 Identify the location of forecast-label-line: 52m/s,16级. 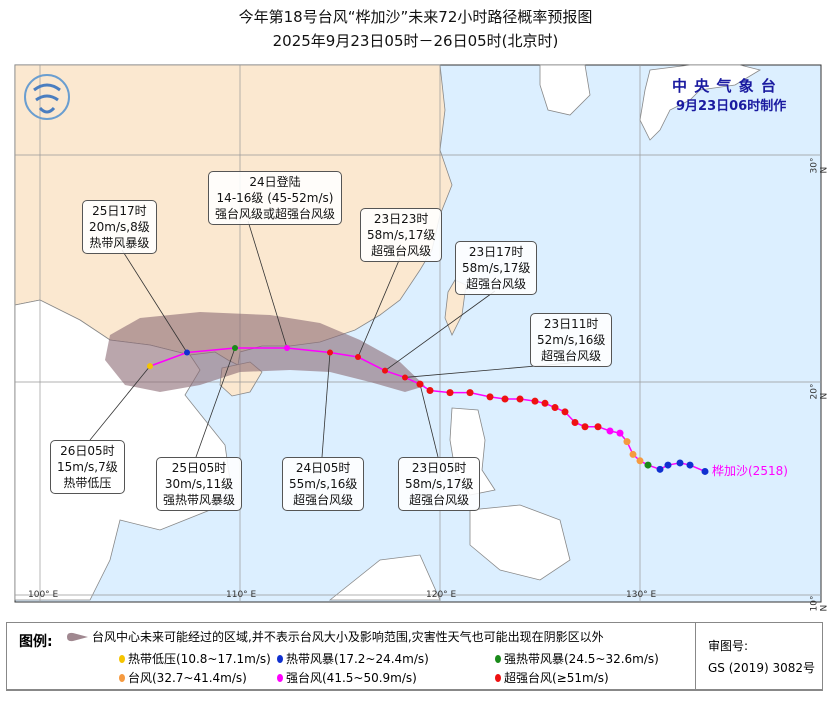
(571, 340).